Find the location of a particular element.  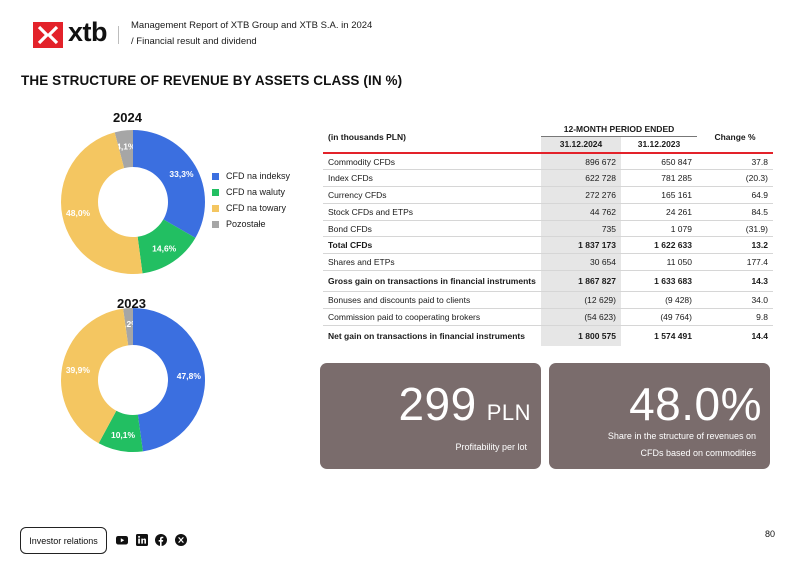

slice-label-pozosta-e: 4,1% is located at coordinates (126, 146).